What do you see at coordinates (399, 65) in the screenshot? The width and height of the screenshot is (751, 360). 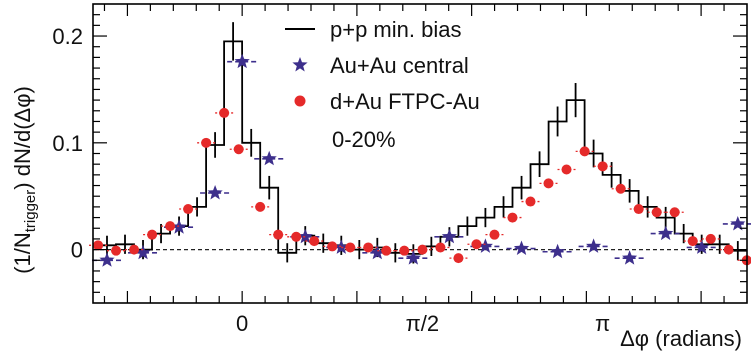 I see `legend-label: Au+Au central` at bounding box center [399, 65].